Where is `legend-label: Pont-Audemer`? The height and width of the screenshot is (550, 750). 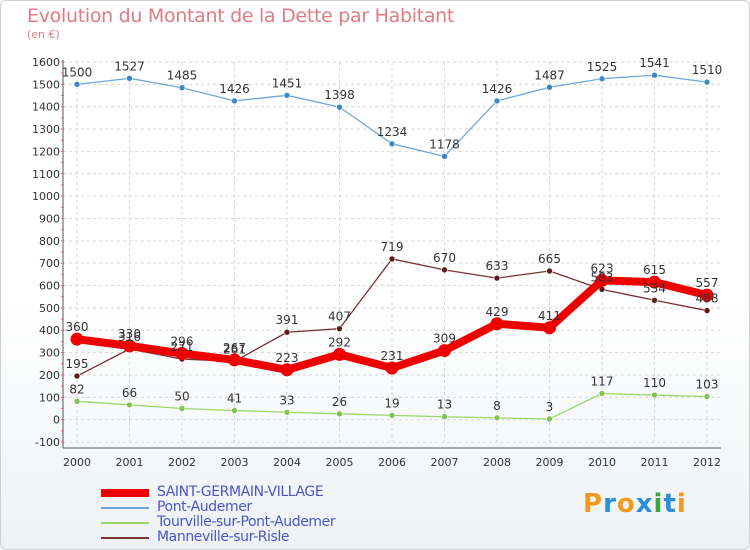 legend-label: Pont-Audemer is located at coordinates (204, 507).